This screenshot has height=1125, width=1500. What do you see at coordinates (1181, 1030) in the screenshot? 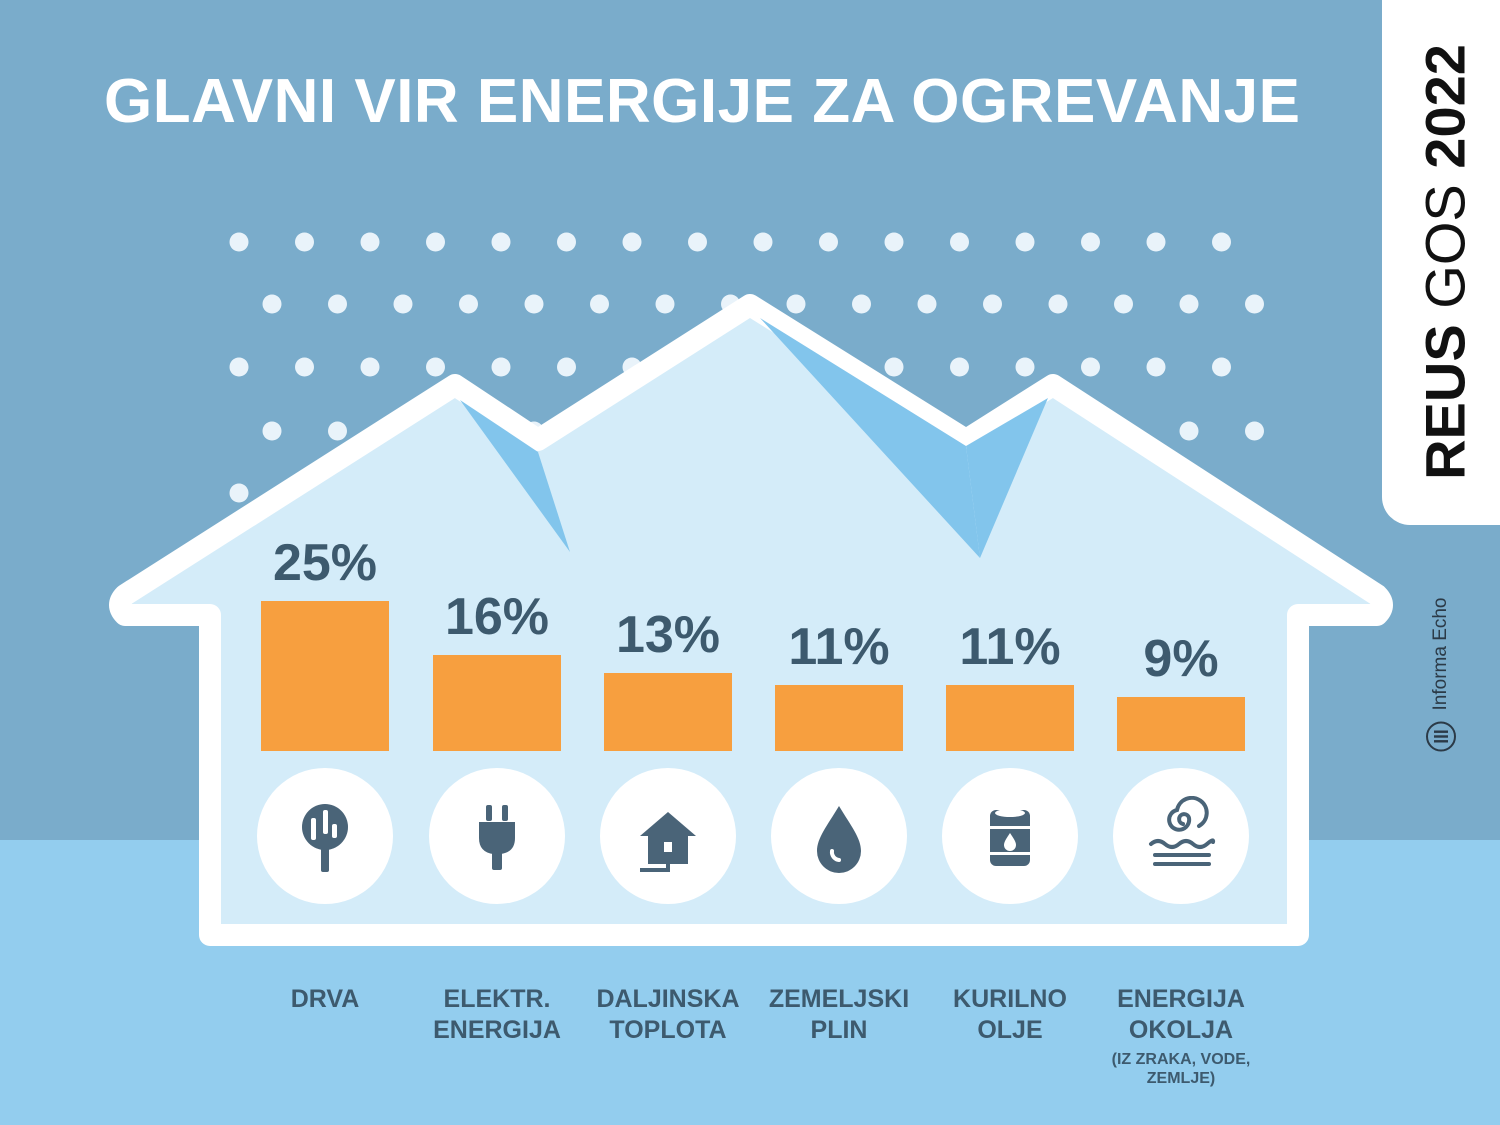
I see `category-label-line: OKOLJA` at bounding box center [1181, 1030].